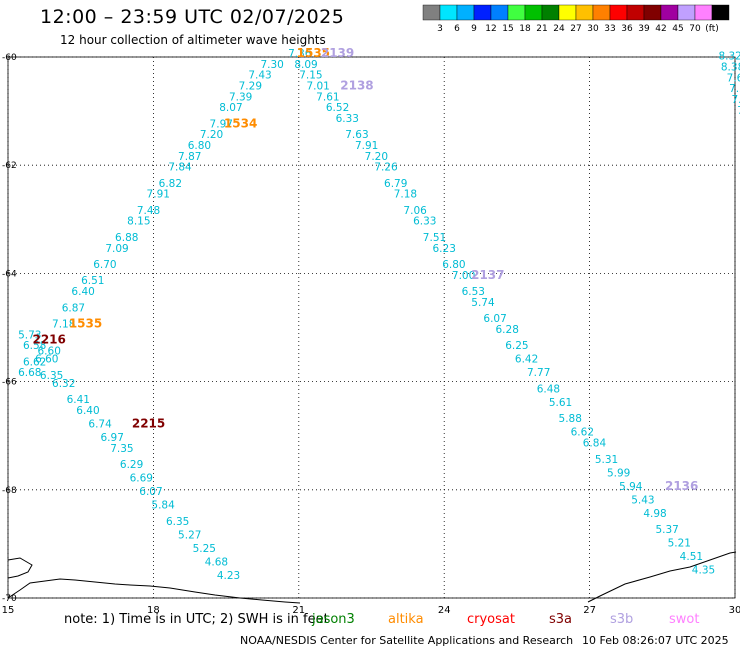  Describe the element at coordinates (444, 249) in the screenshot. I see `wave-height-label: 6.23` at that location.